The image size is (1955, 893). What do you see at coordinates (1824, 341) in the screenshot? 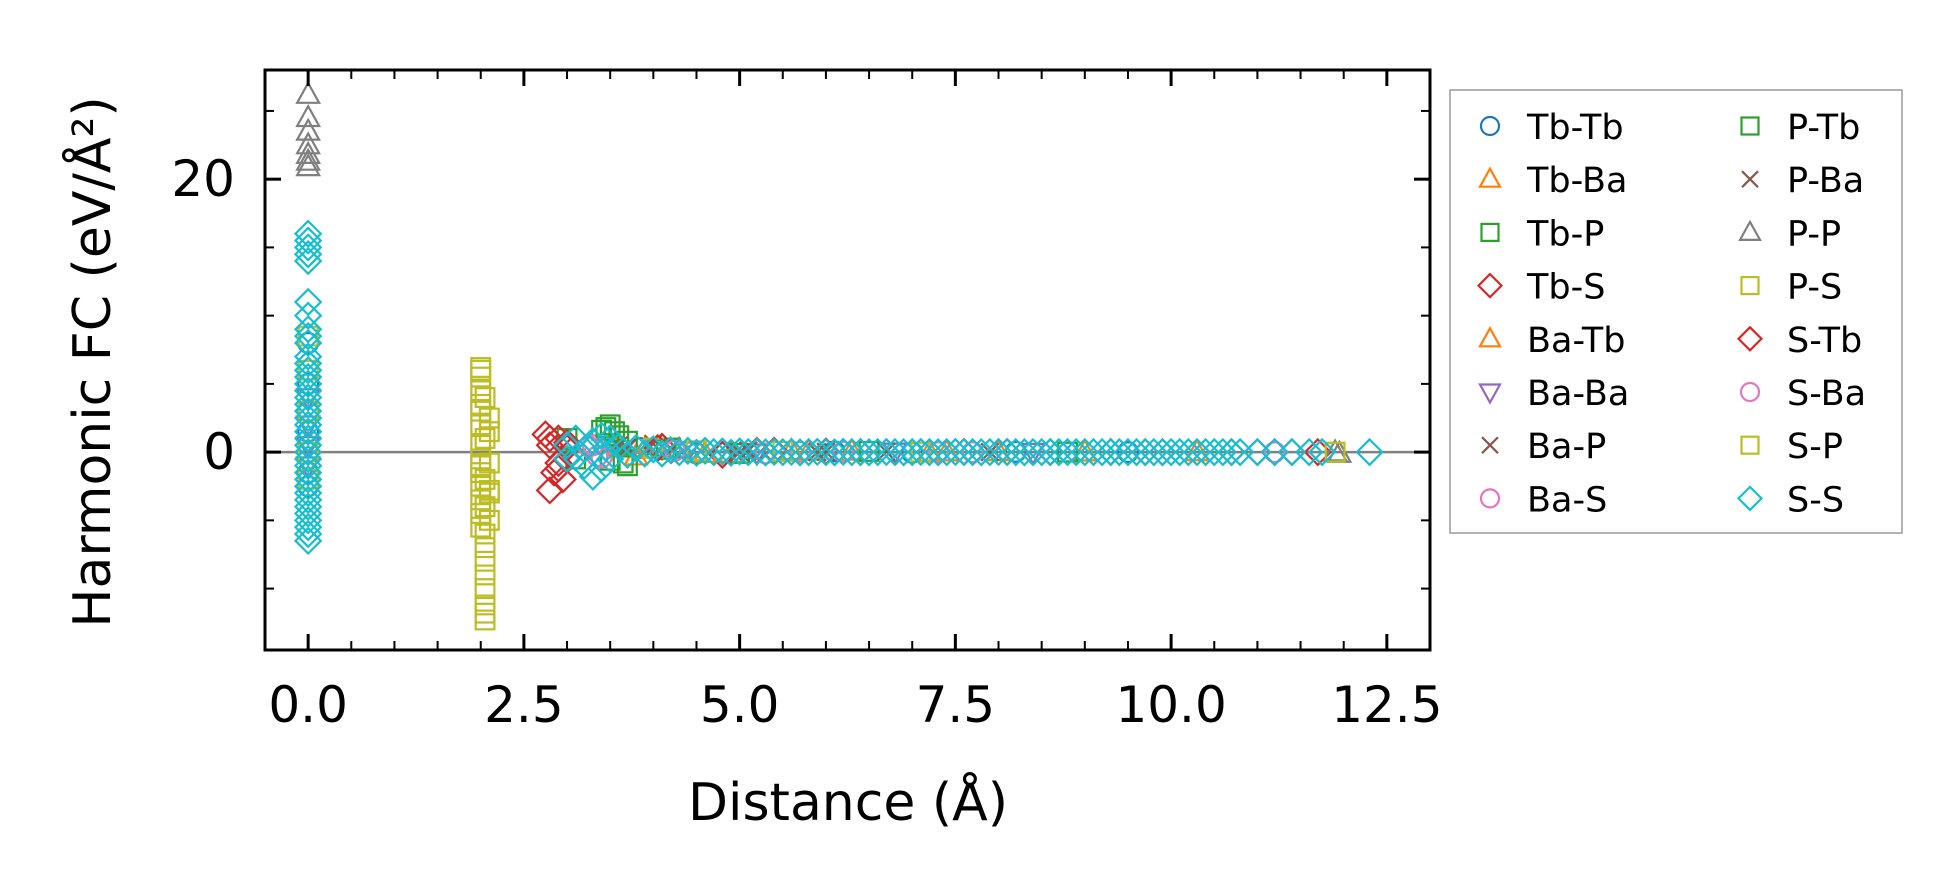
I see `legend-label: S-Tb` at bounding box center [1824, 341].